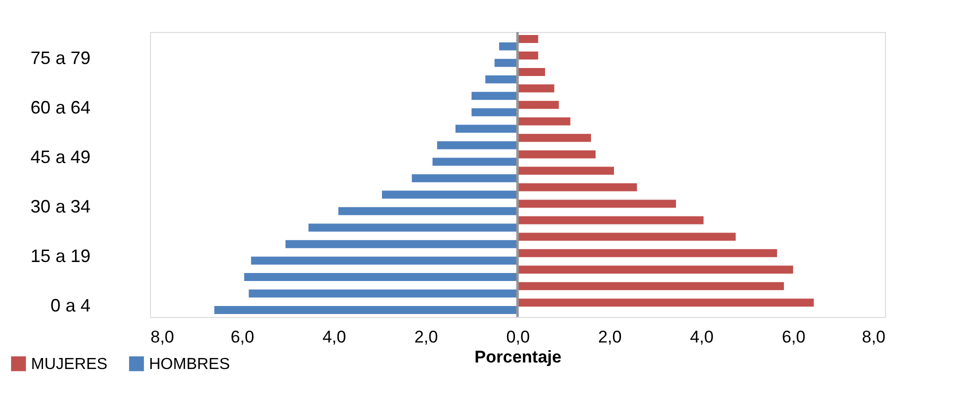  Describe the element at coordinates (518, 337) in the screenshot. I see `x-tick-label: 0,0` at that location.